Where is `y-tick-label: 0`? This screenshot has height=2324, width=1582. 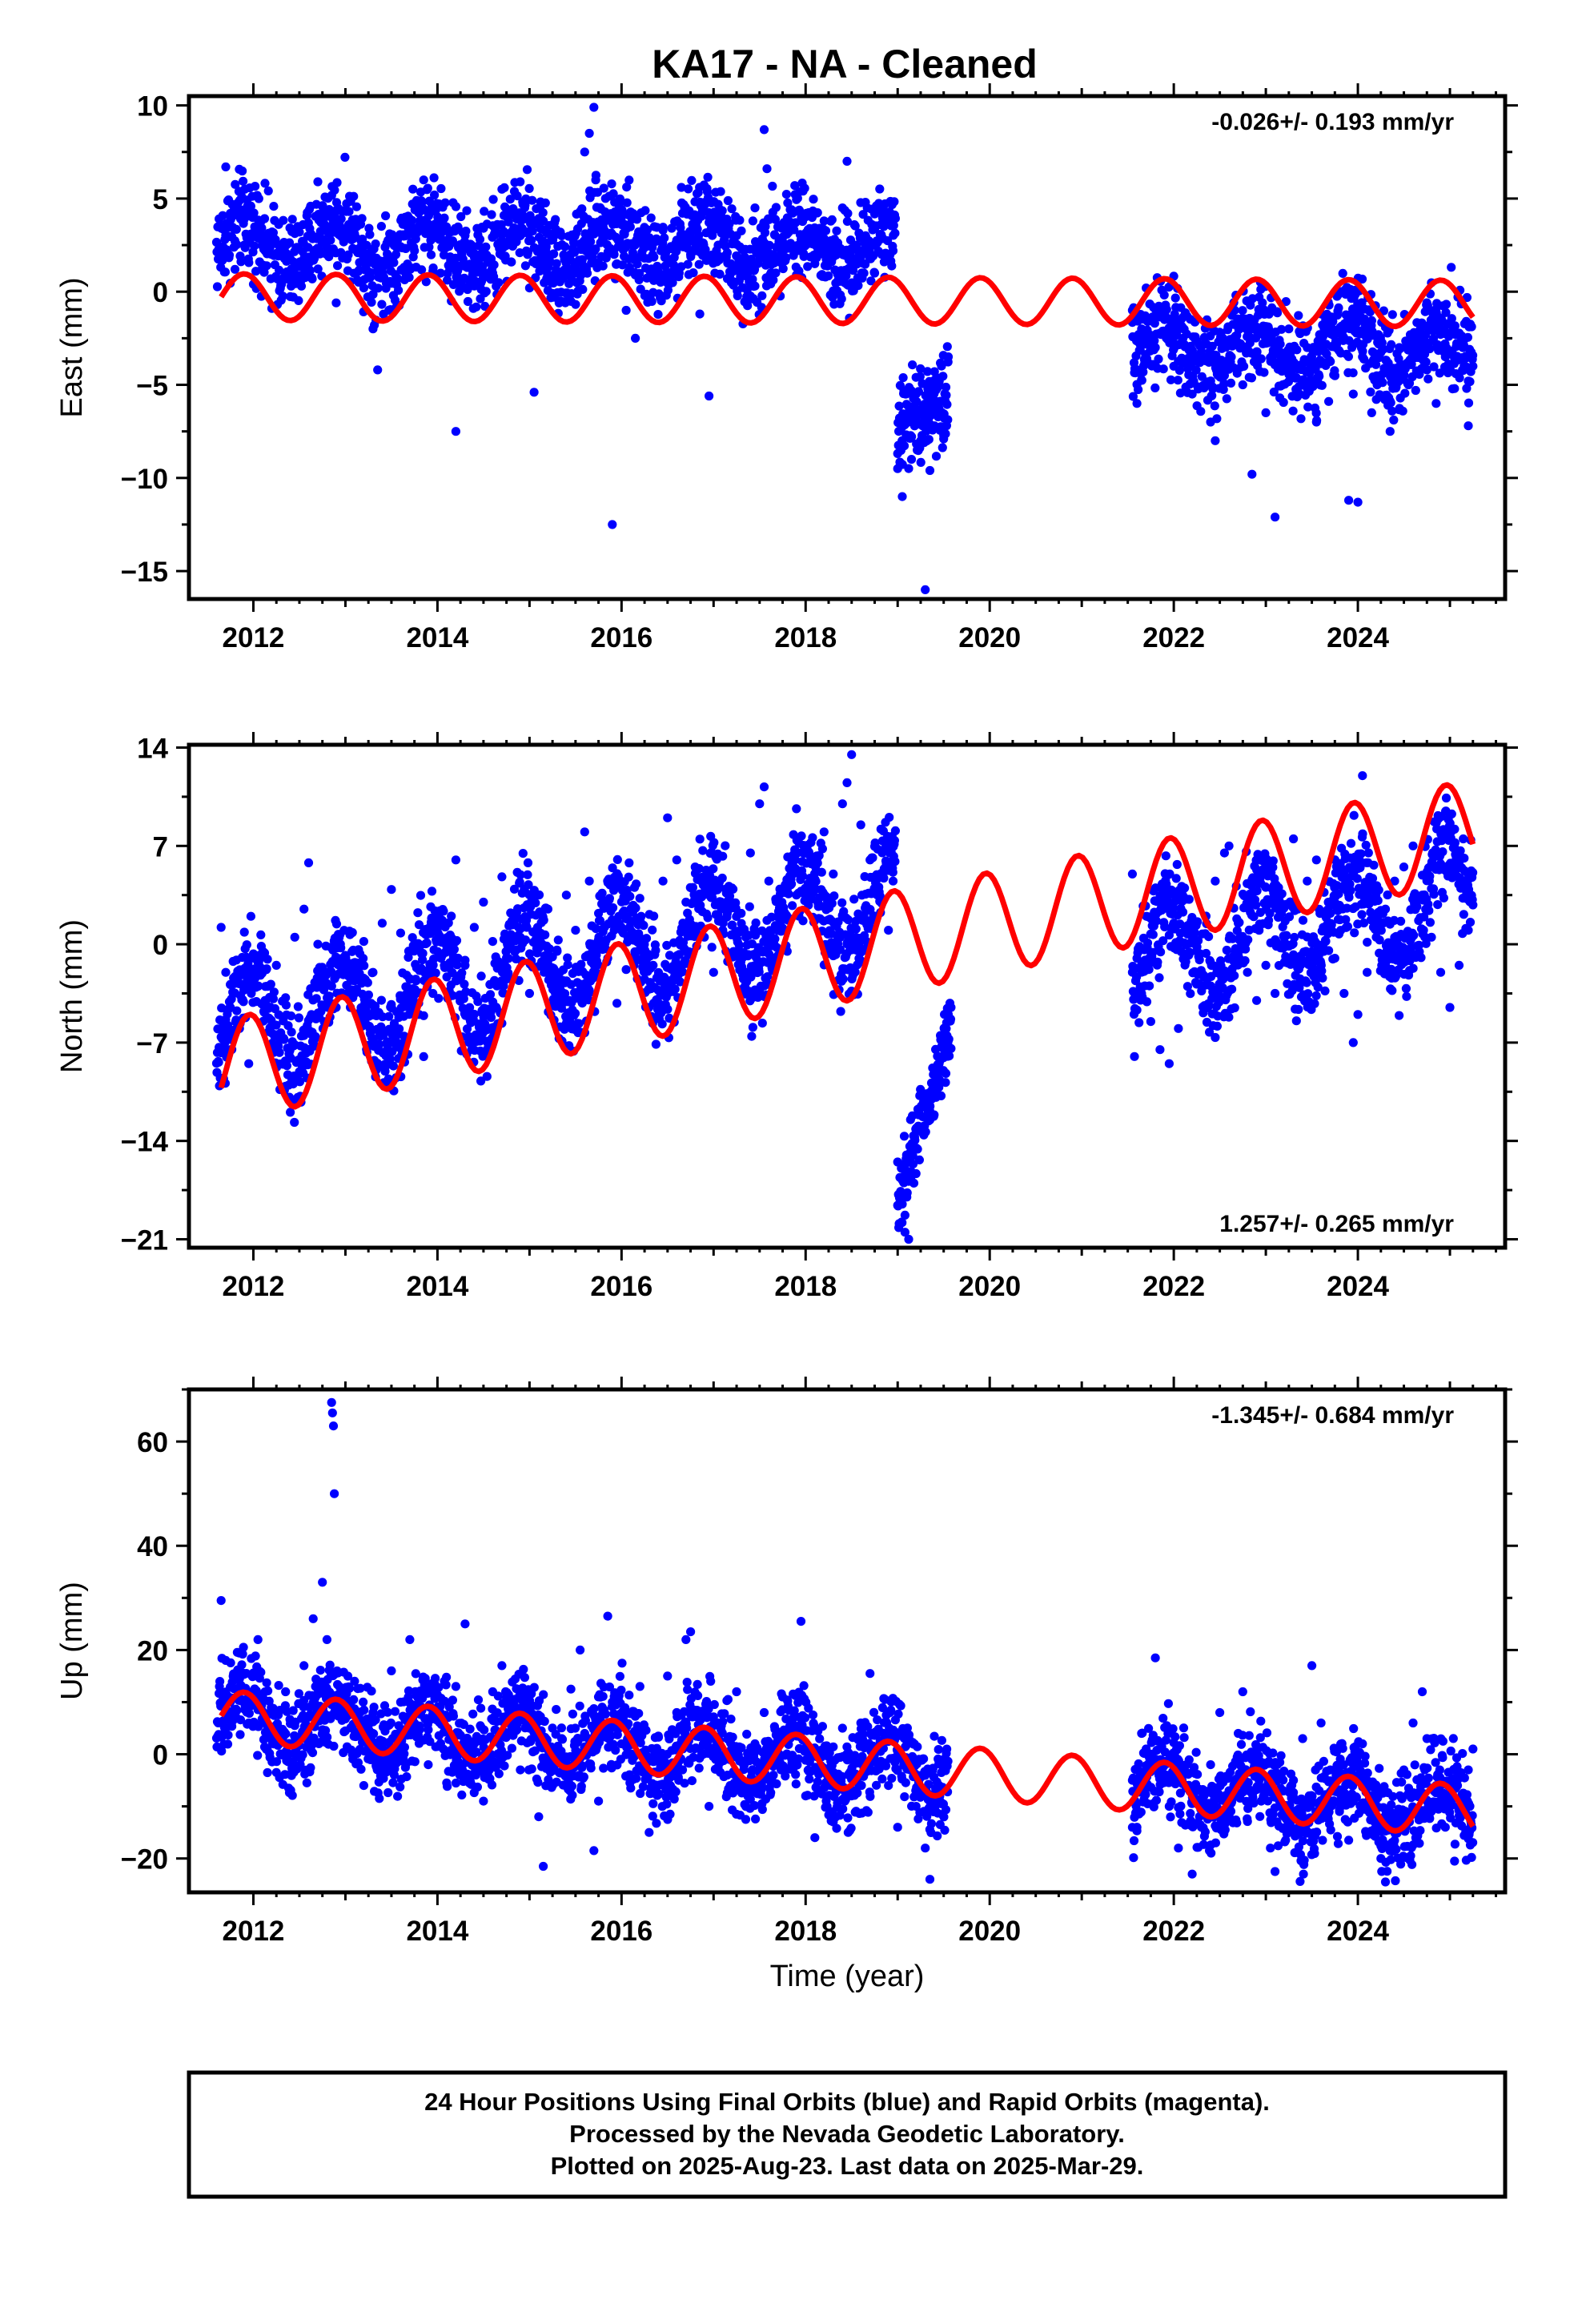 y-tick-label: 0 is located at coordinates (161, 292).